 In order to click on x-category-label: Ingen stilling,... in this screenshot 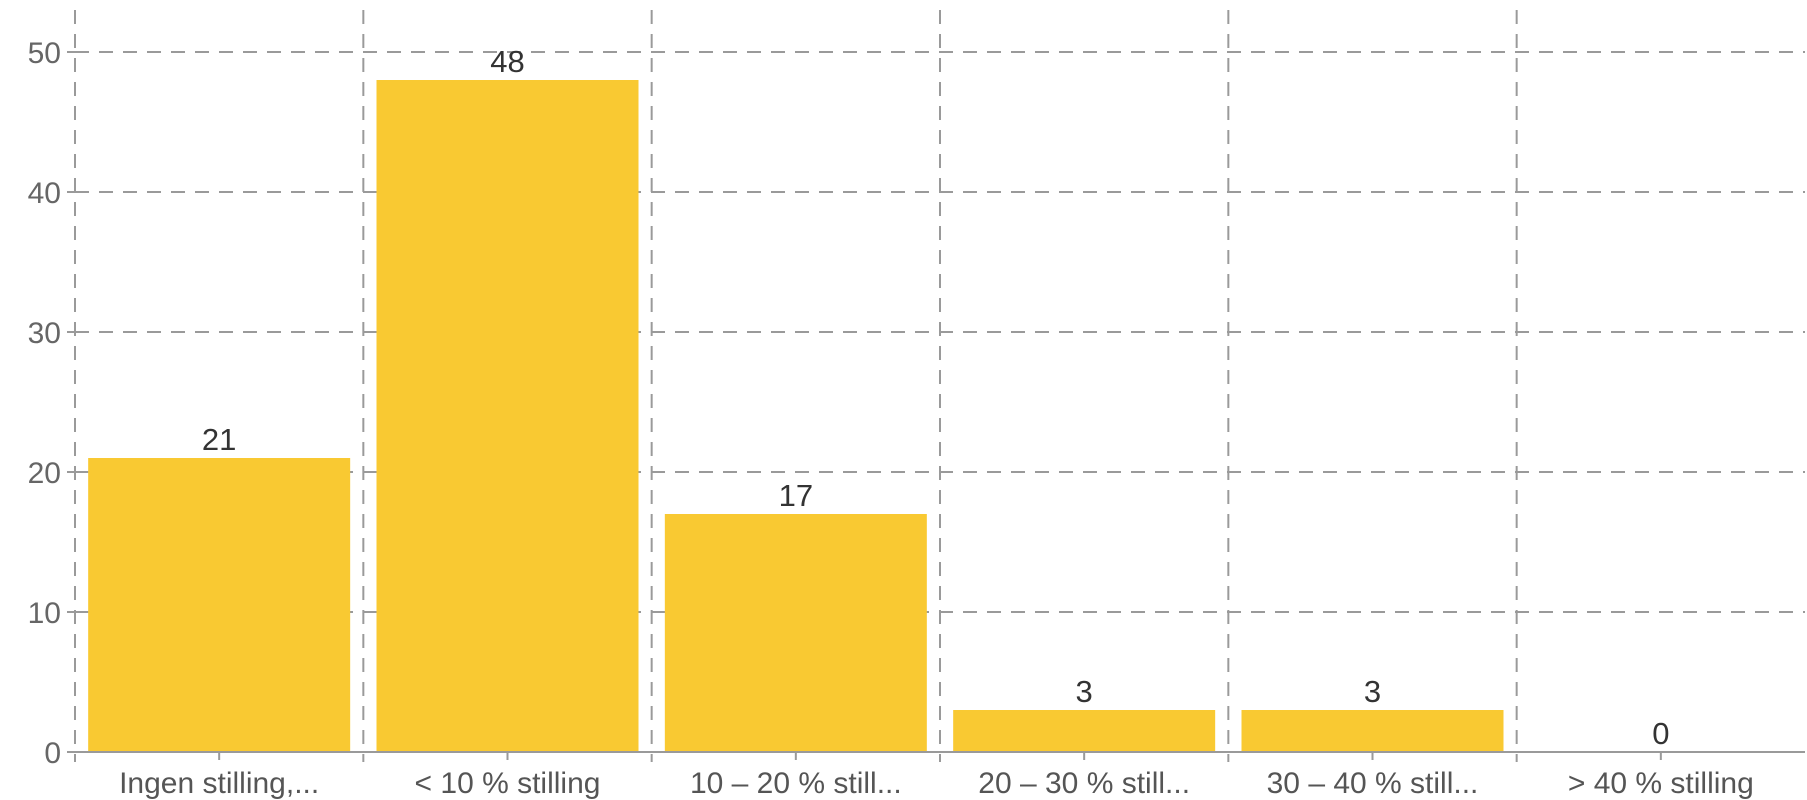, I will do `click(219, 783)`.